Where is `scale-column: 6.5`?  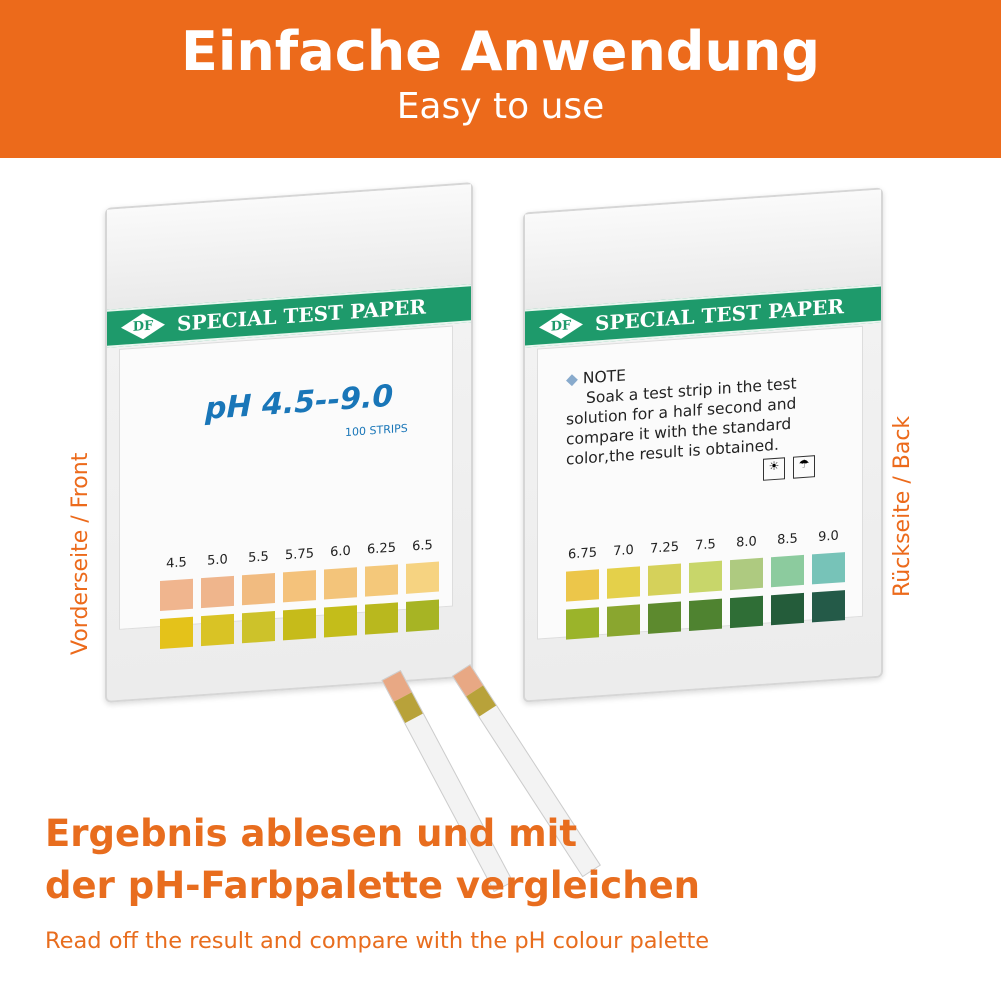
scale-column: 6.5 is located at coordinates (422, 585).